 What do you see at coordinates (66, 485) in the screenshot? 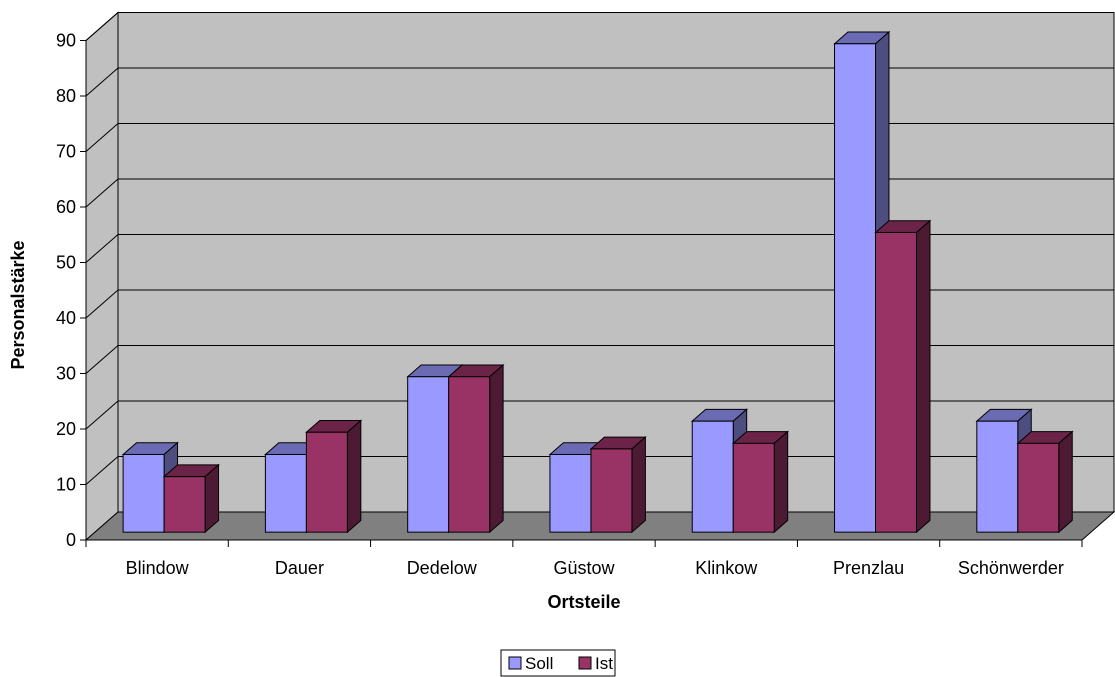
I see `y-tick-label: 10` at bounding box center [66, 485].